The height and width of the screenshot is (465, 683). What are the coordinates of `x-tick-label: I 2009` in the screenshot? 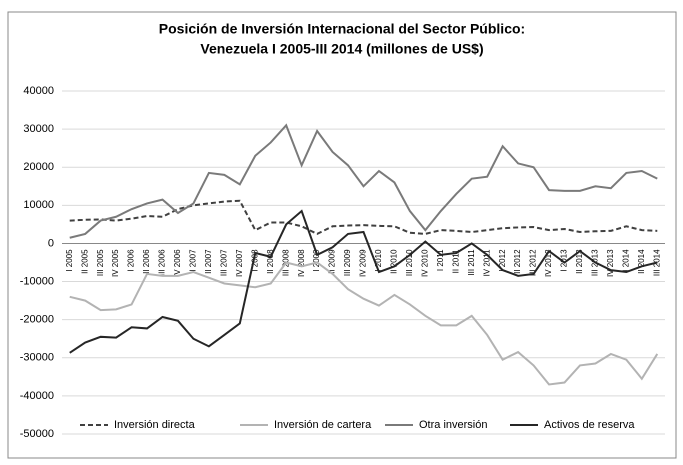 It's located at (316, 260).